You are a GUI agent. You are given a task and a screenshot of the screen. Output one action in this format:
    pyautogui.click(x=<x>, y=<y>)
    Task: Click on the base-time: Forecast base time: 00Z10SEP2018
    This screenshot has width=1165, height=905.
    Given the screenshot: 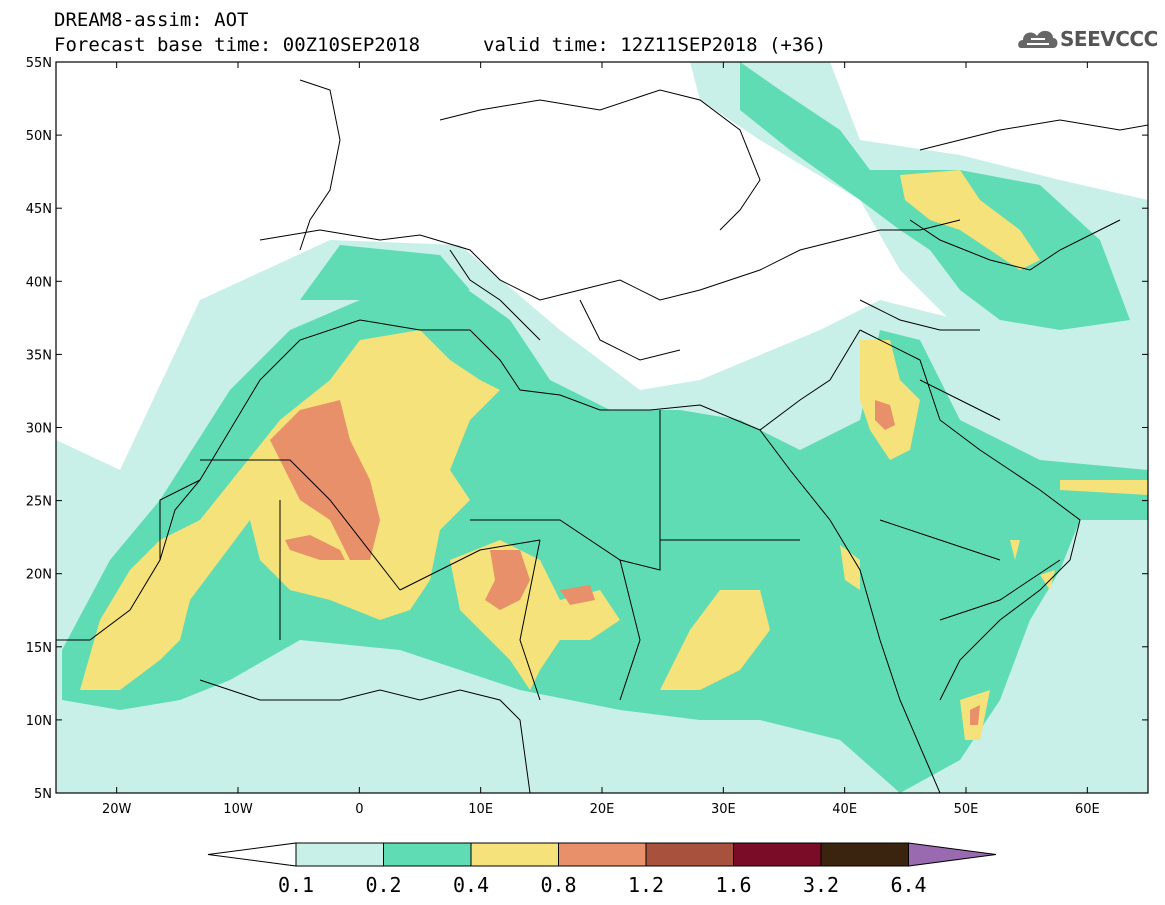 What is the action you would take?
    pyautogui.click(x=237, y=45)
    